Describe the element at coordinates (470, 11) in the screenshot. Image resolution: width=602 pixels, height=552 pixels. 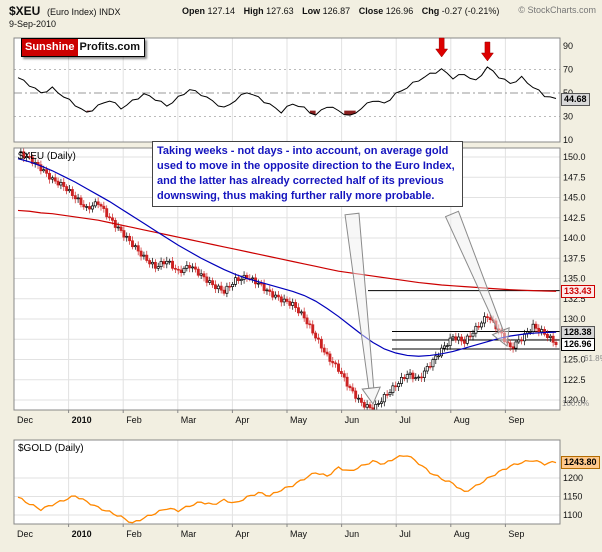
I see `chg-value: -0.27 (-0.21%)` at that location.